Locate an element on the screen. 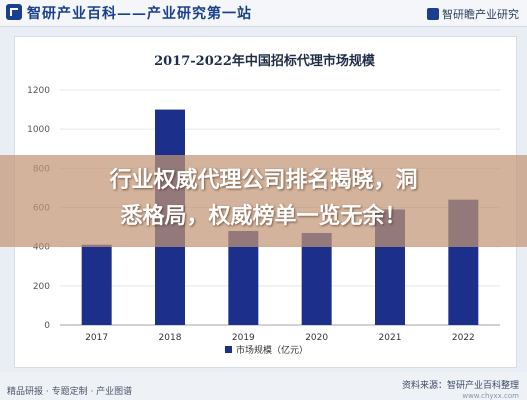  y-tick-label: 0 is located at coordinates (47, 326).